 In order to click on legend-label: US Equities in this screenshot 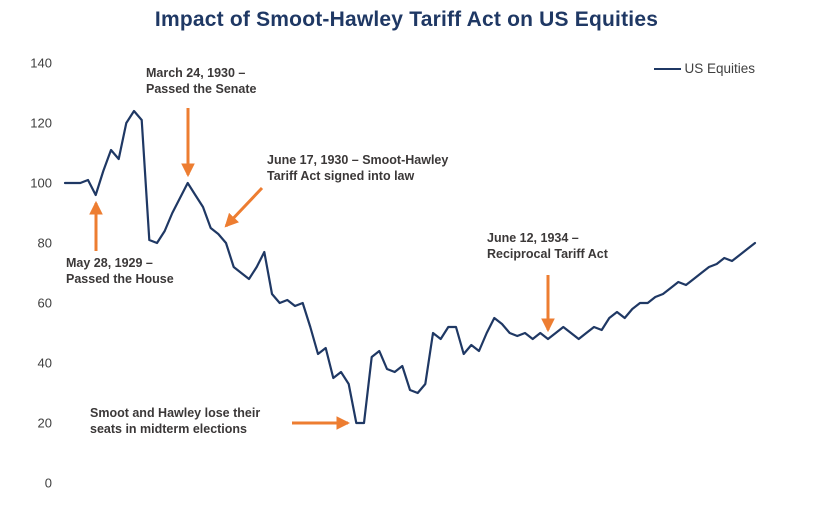, I will do `click(719, 68)`.